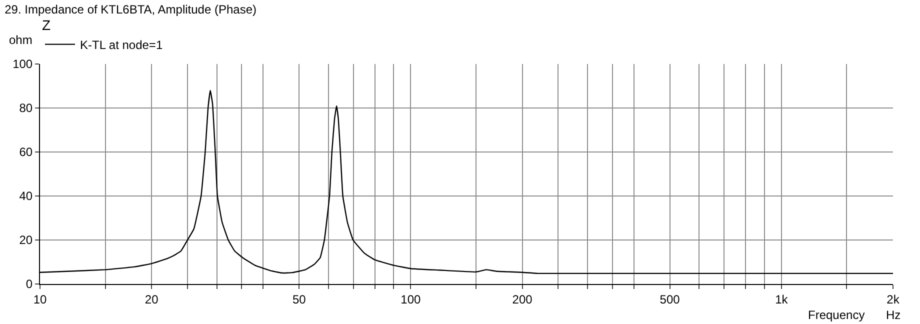 The image size is (920, 324). What do you see at coordinates (836, 315) in the screenshot?
I see `x-axis-title: Frequency` at bounding box center [836, 315].